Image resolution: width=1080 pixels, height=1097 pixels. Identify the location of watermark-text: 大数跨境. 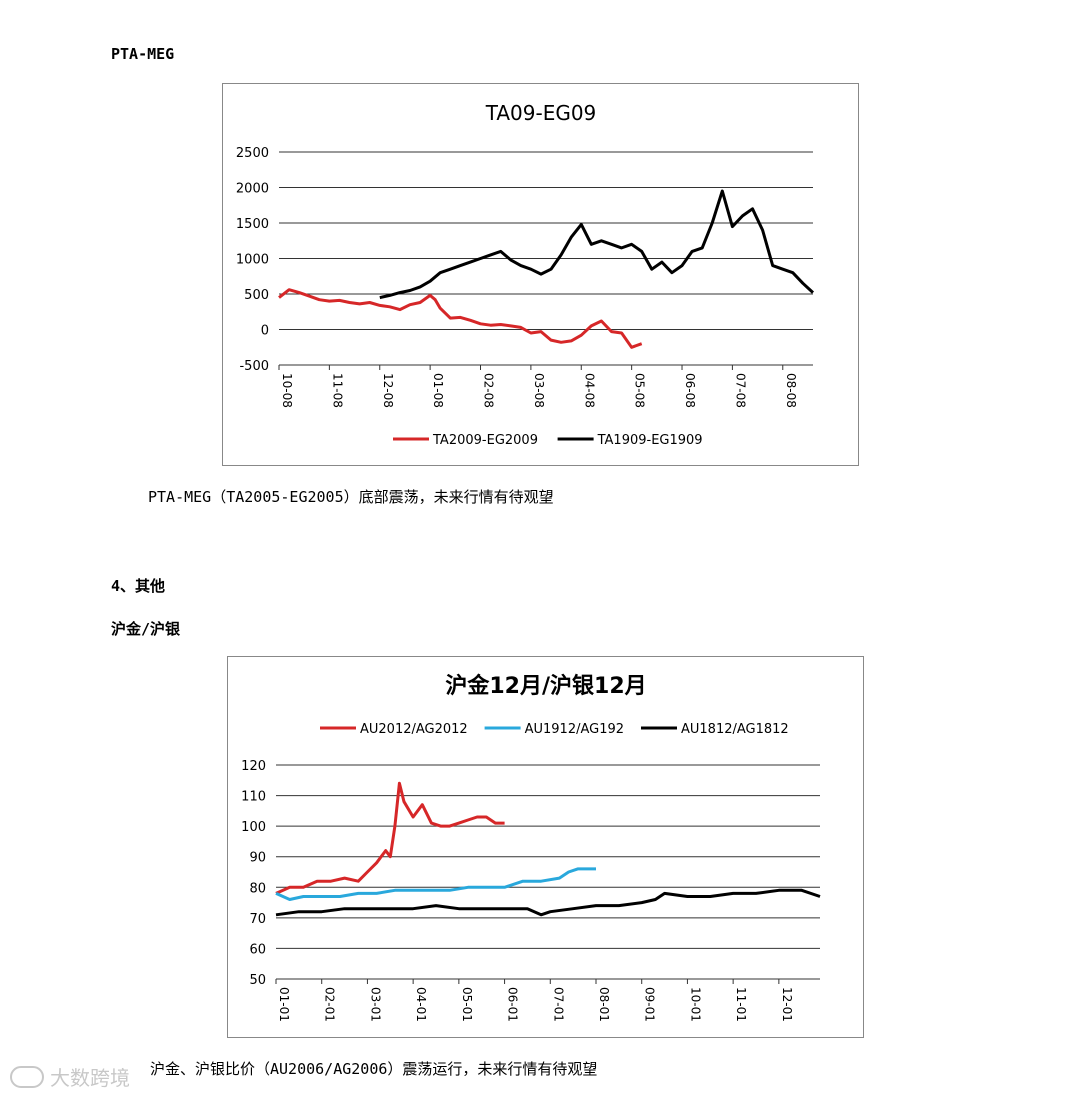
(90, 1078).